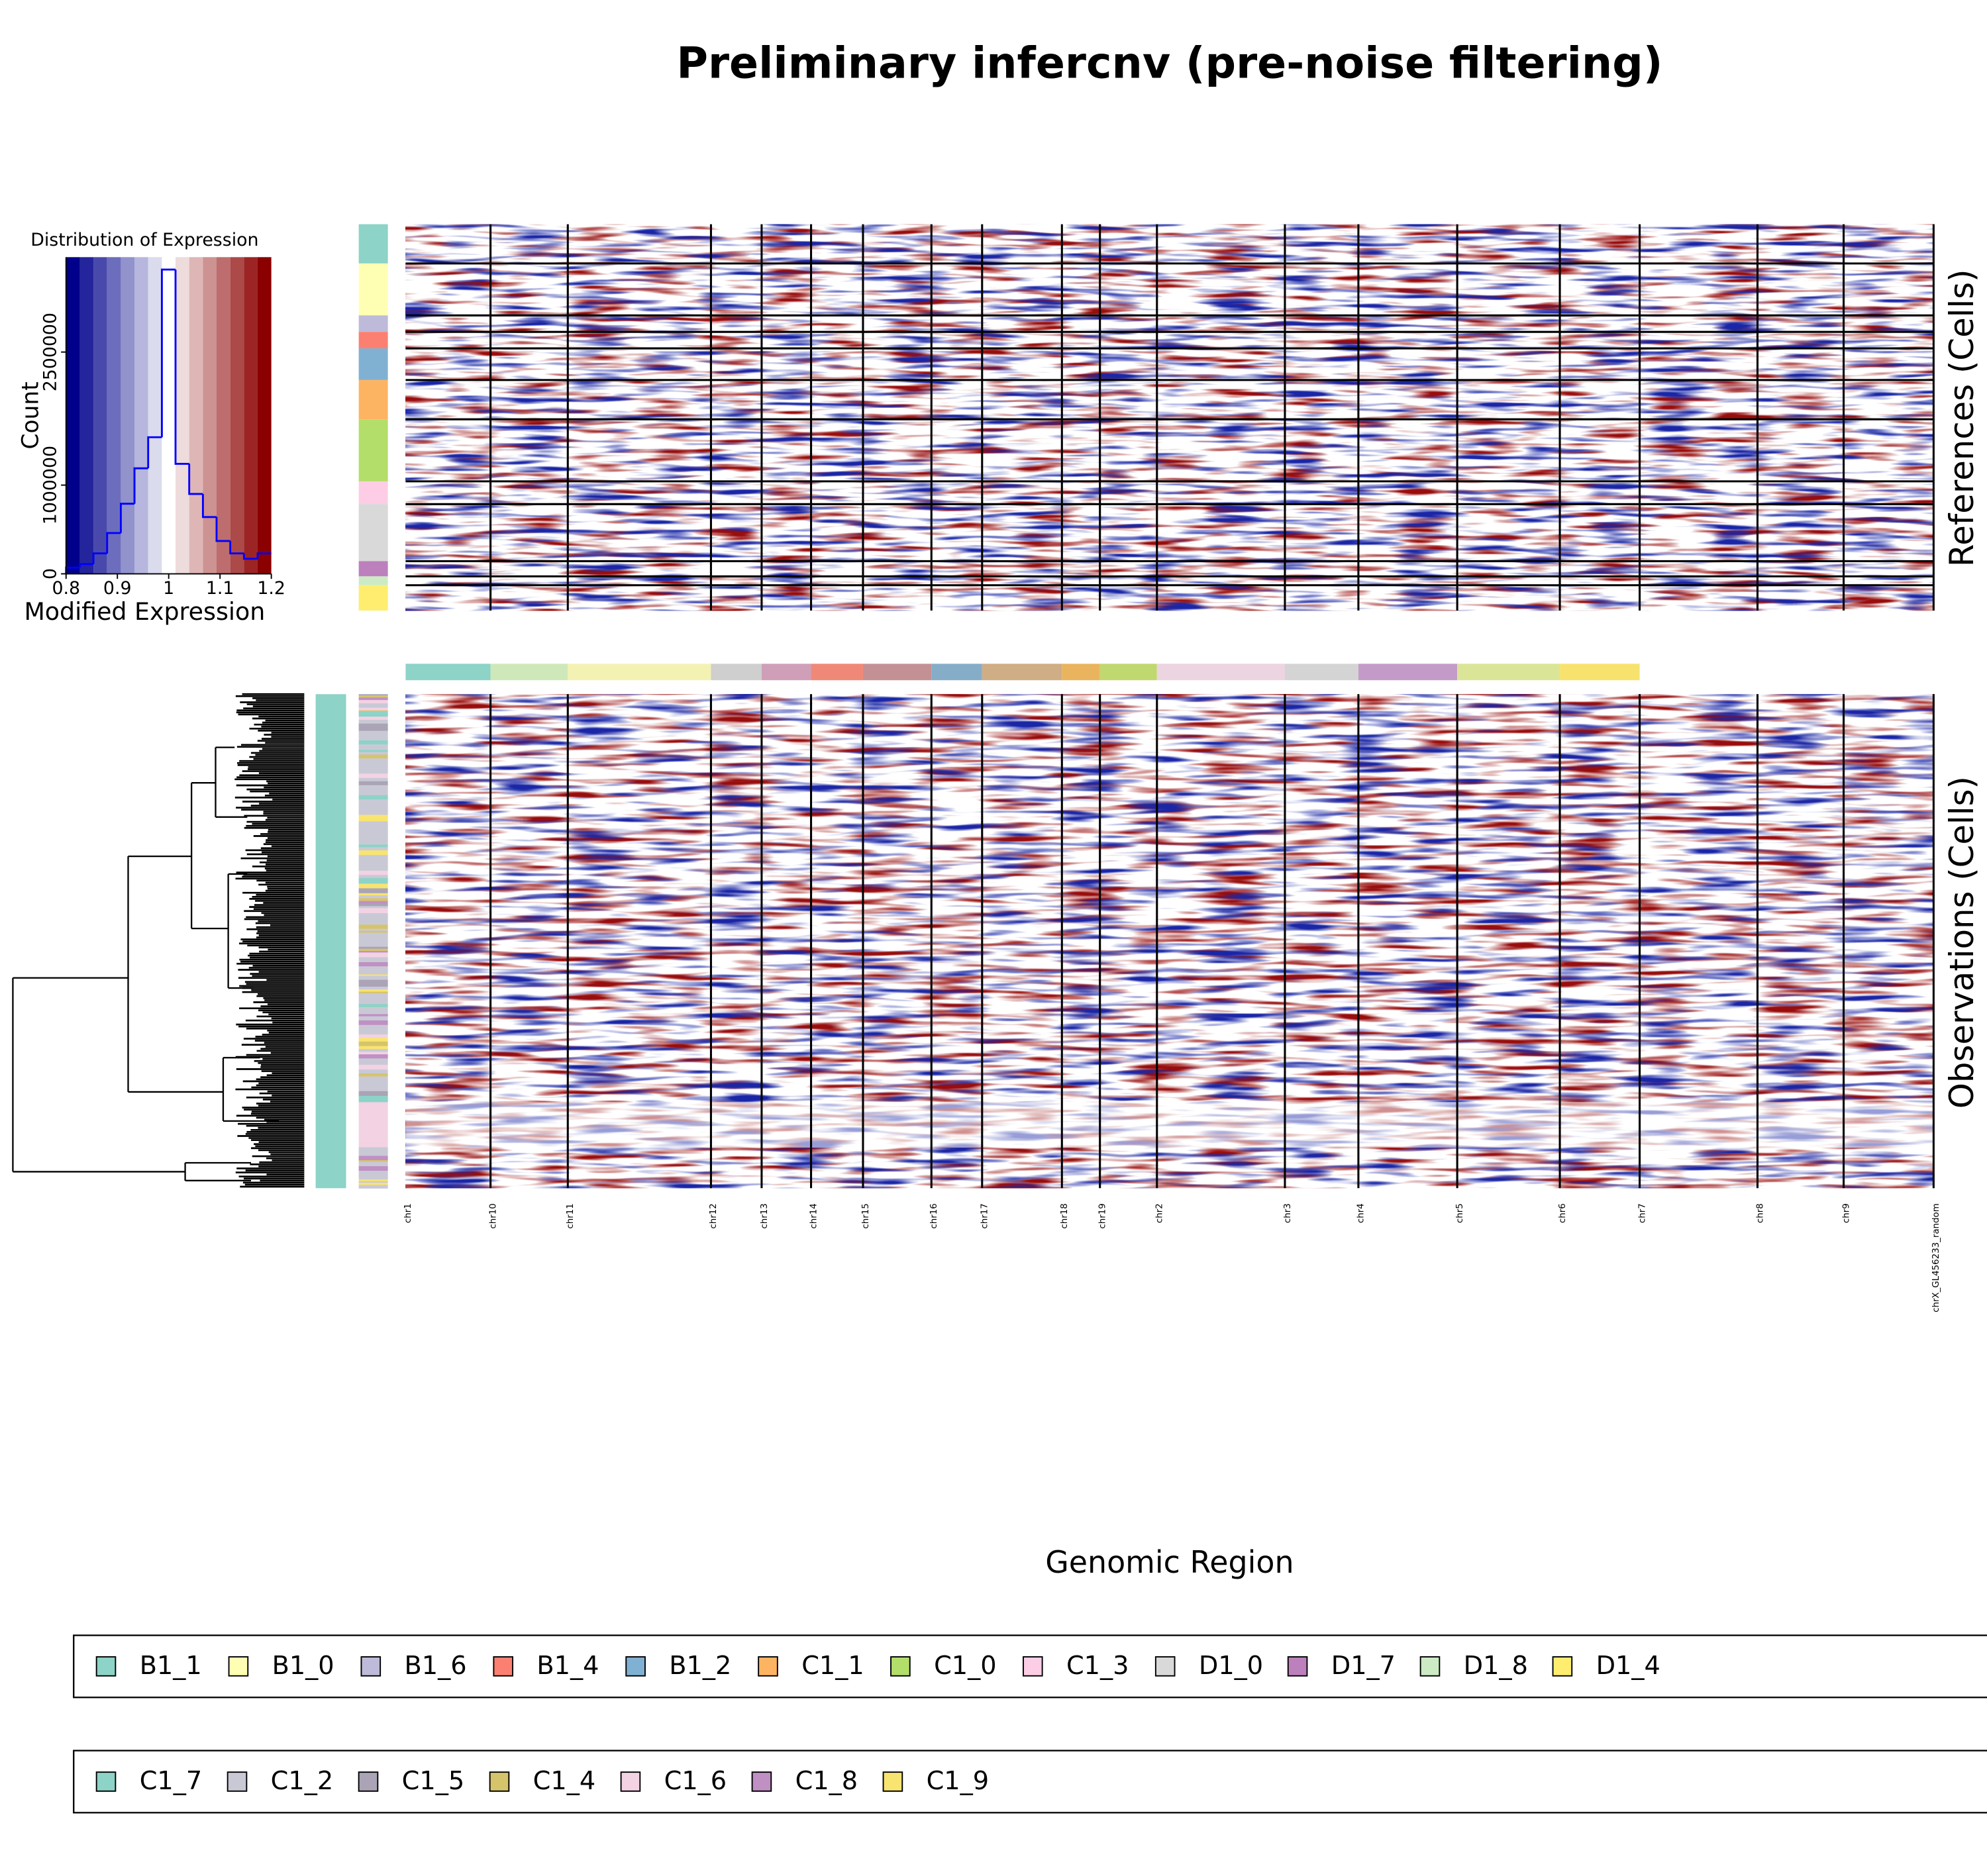  Describe the element at coordinates (564, 1781) in the screenshot. I see `legend-label: C1_4` at that location.